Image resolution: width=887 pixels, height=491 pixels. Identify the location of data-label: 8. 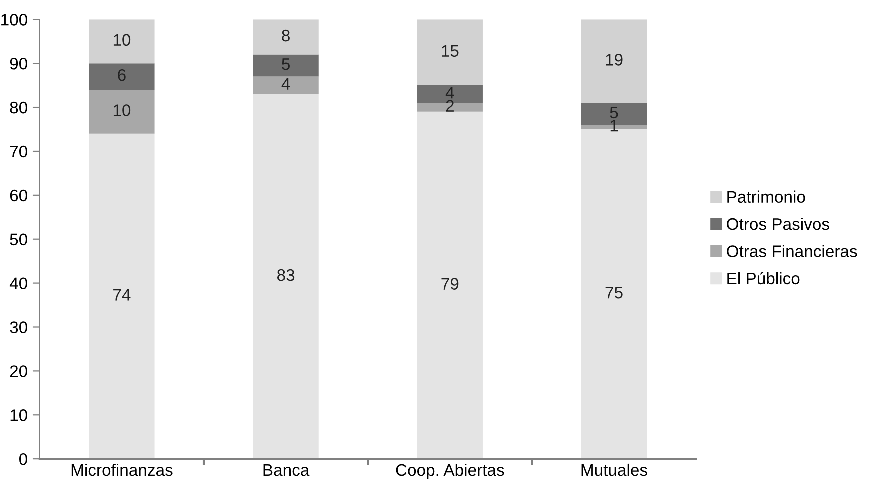
(286, 36).